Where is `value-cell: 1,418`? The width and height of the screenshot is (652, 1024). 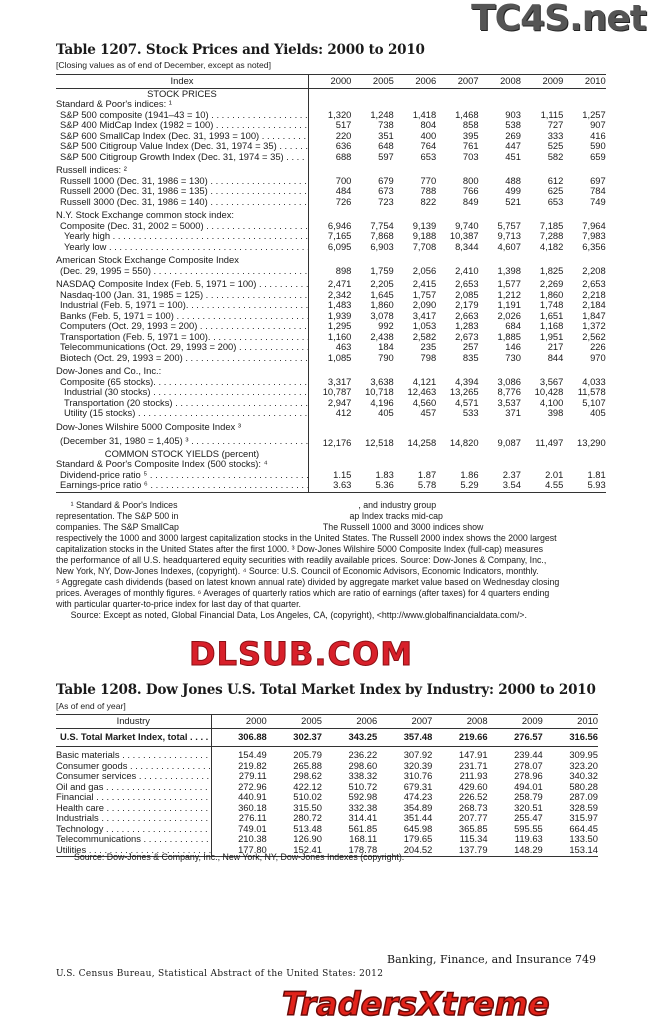 value-cell: 1,418 is located at coordinates (424, 114).